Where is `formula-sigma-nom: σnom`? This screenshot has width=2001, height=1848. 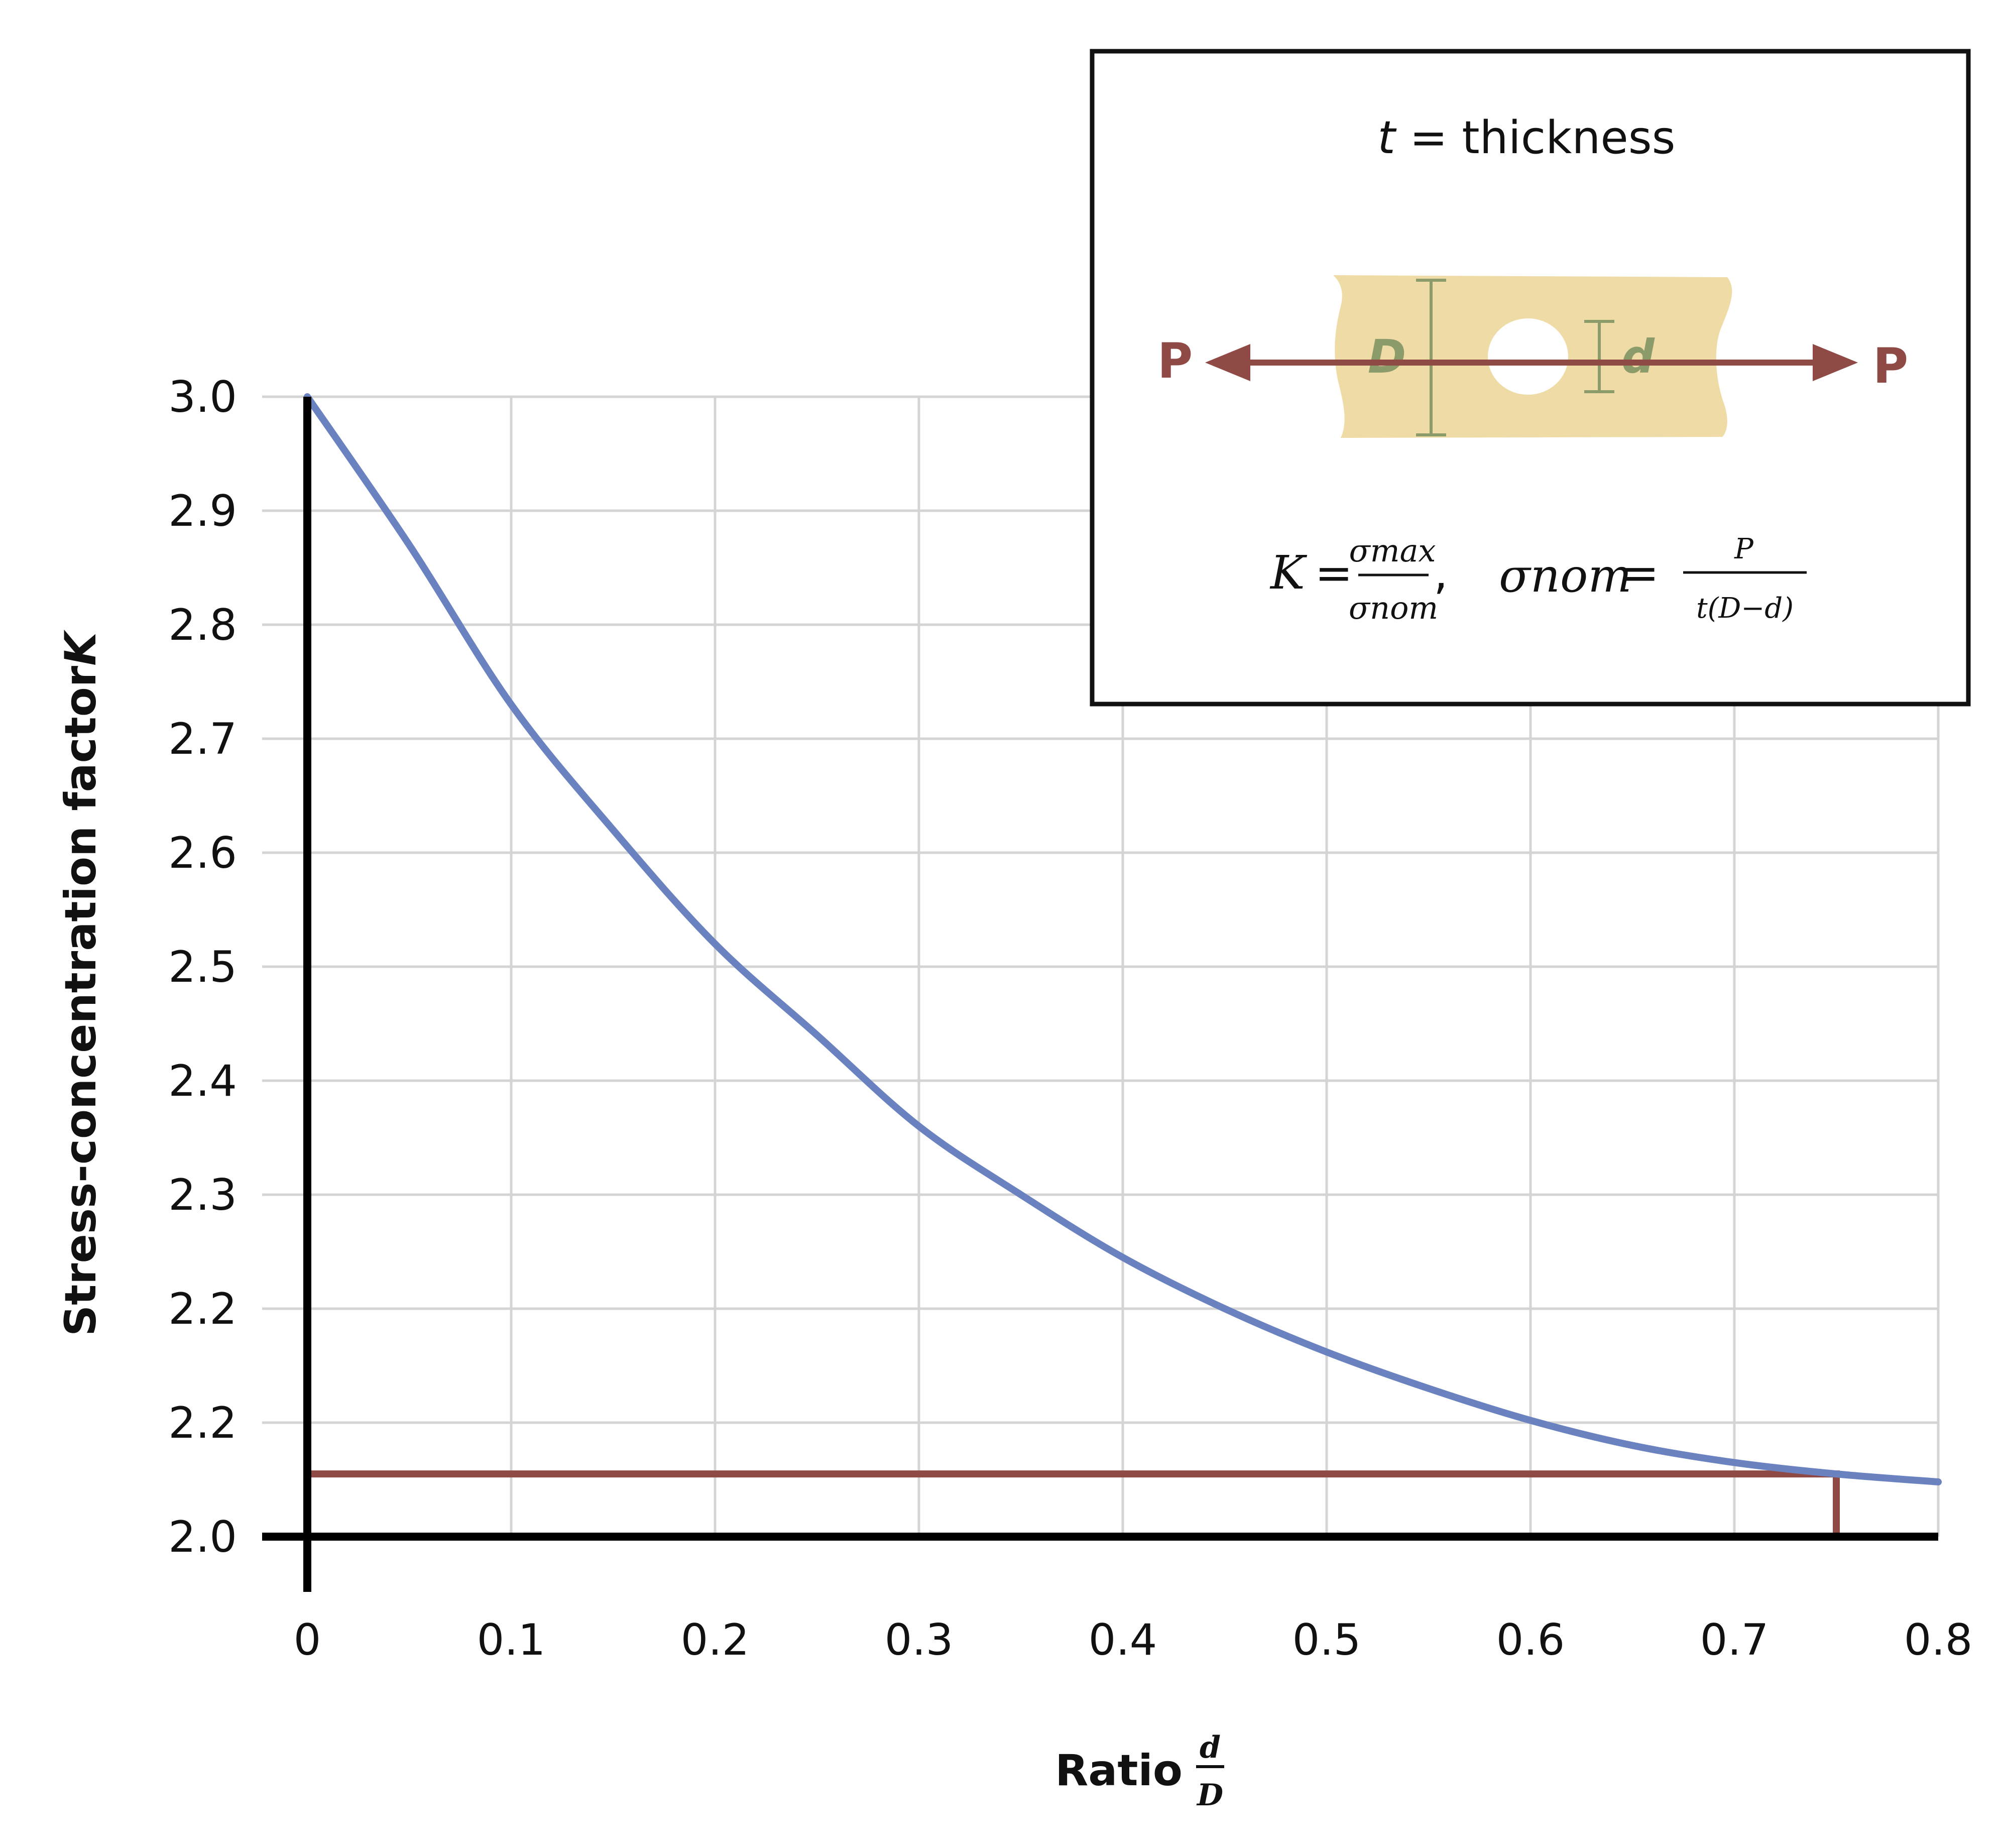 formula-sigma-nom: σnom is located at coordinates (1393, 608).